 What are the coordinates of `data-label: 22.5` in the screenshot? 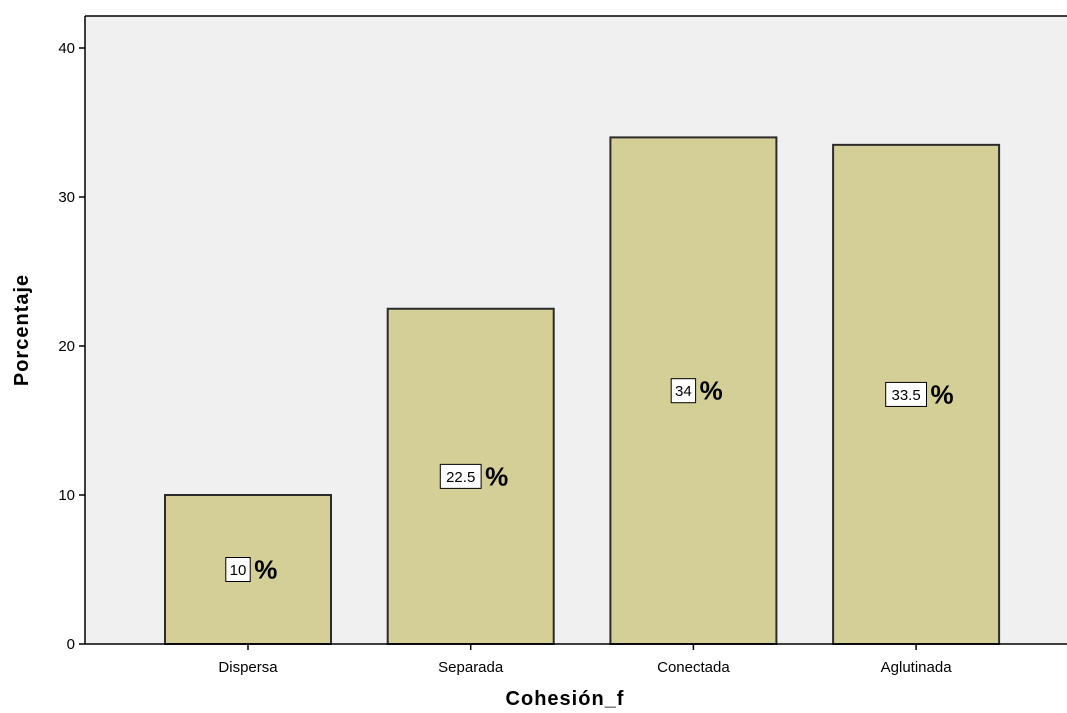 It's located at (460, 477).